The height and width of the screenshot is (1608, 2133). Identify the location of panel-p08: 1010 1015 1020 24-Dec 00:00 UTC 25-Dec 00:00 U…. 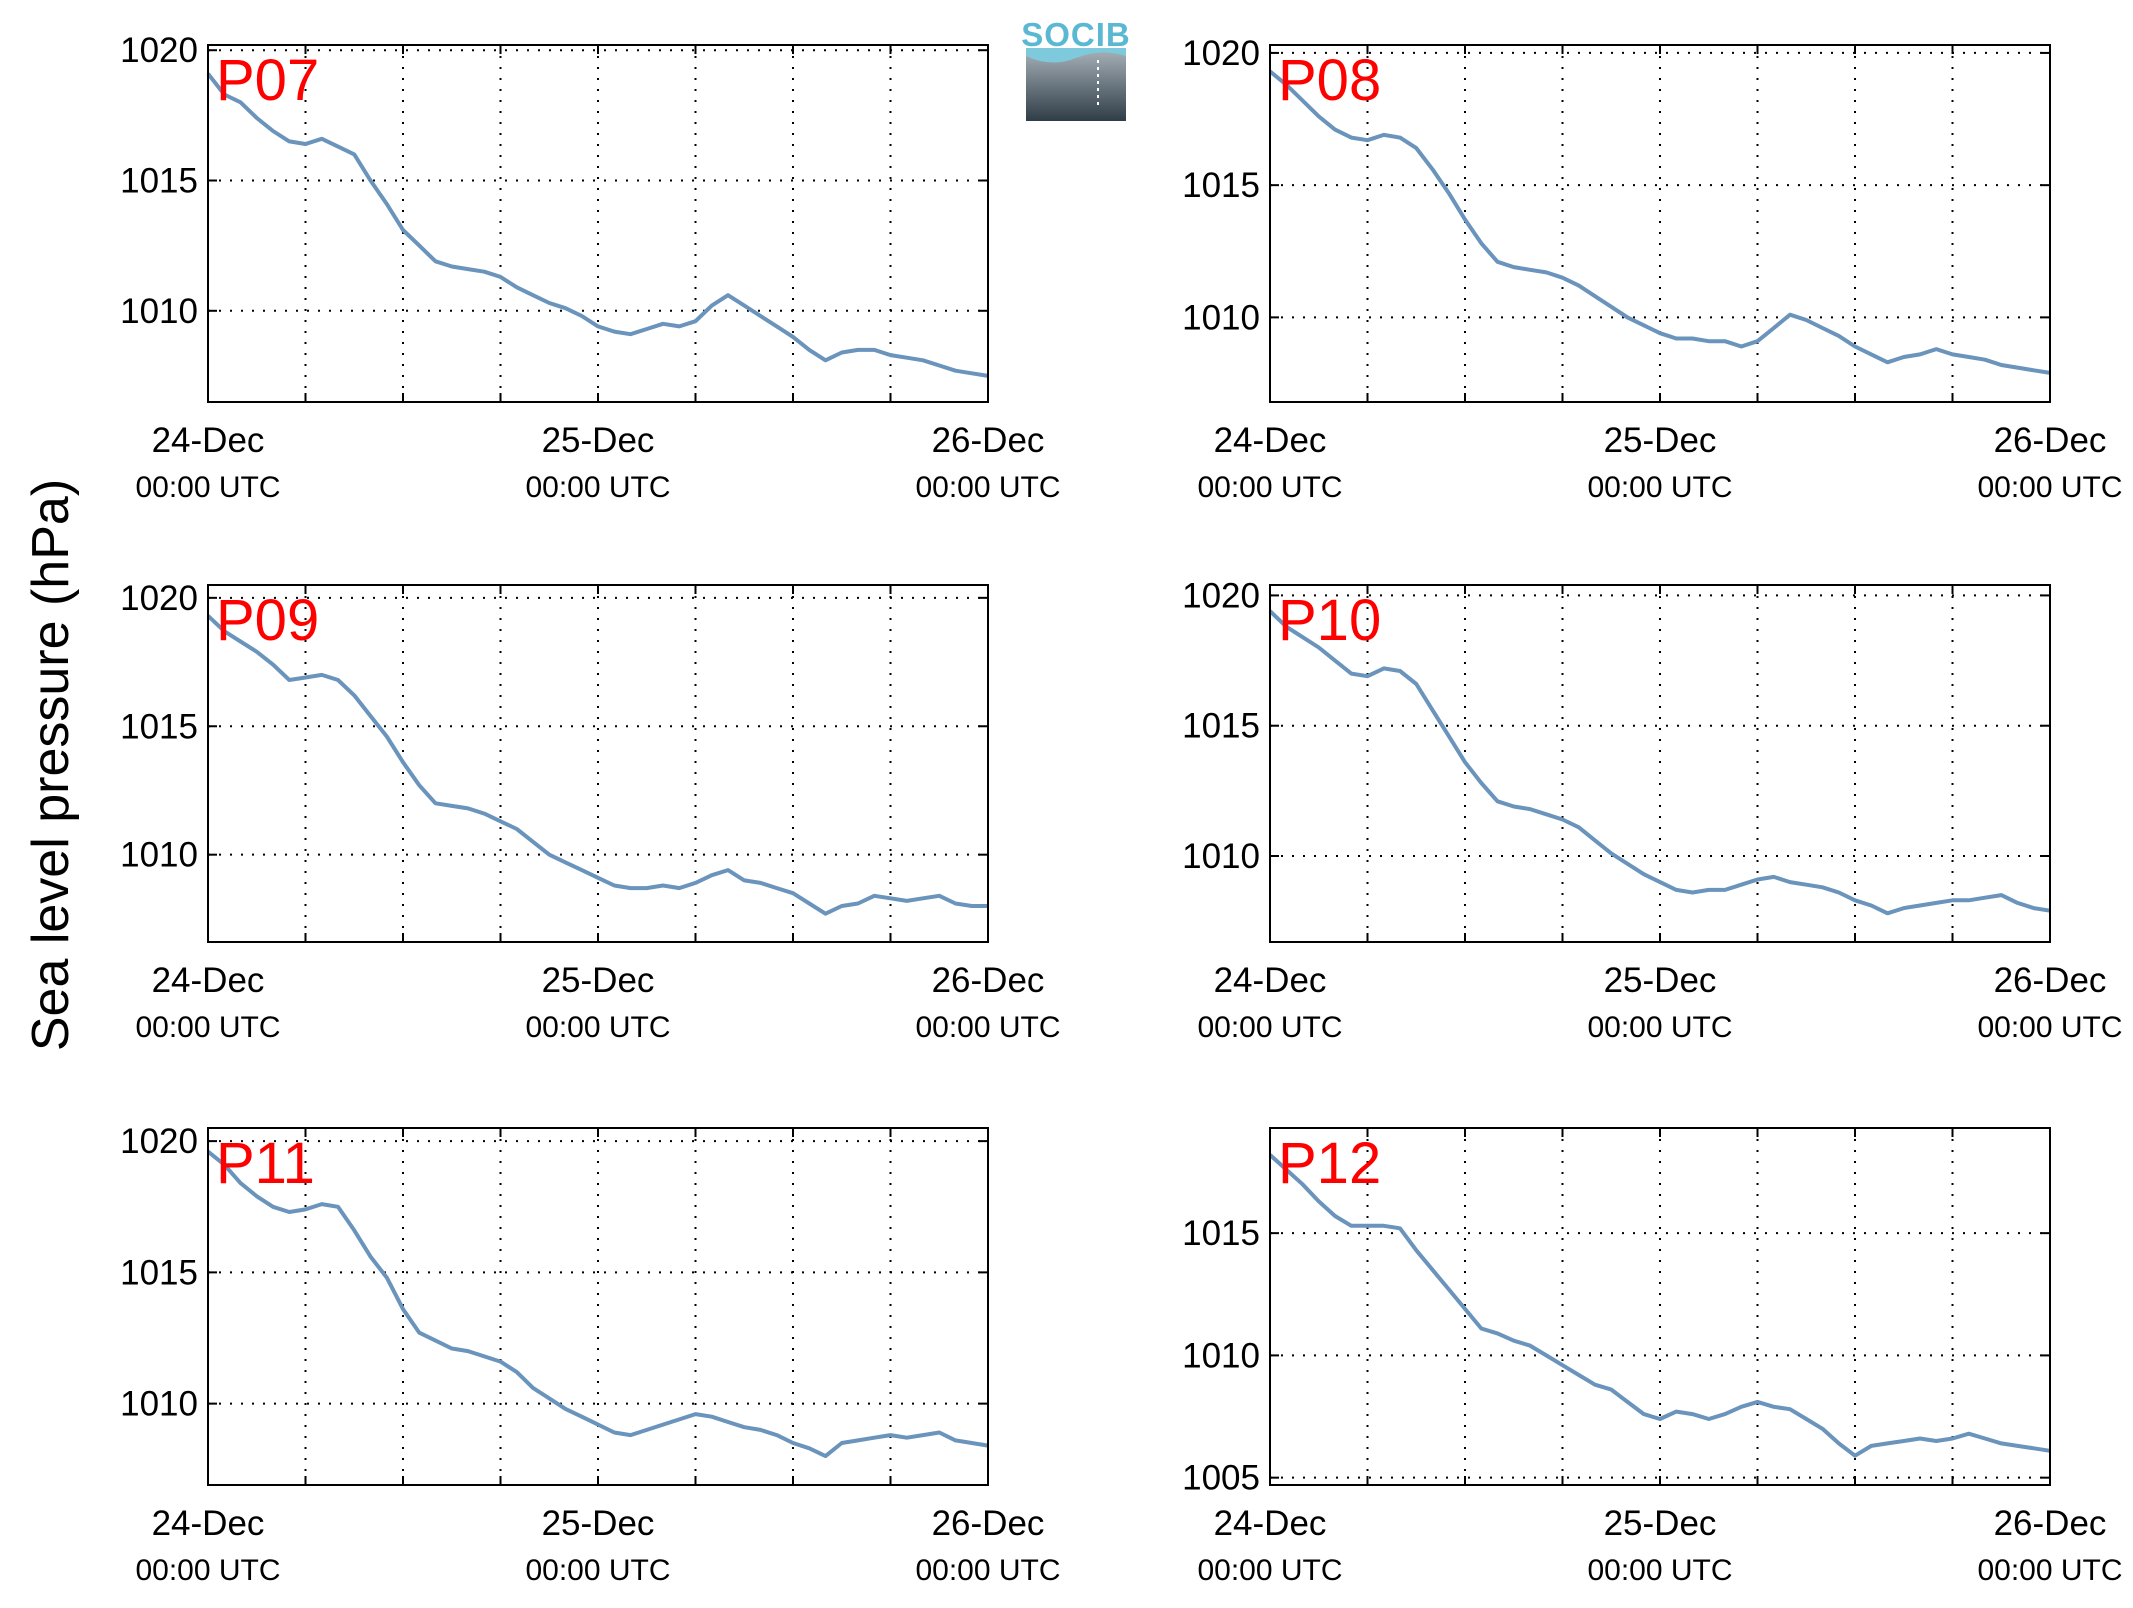
(1652, 269).